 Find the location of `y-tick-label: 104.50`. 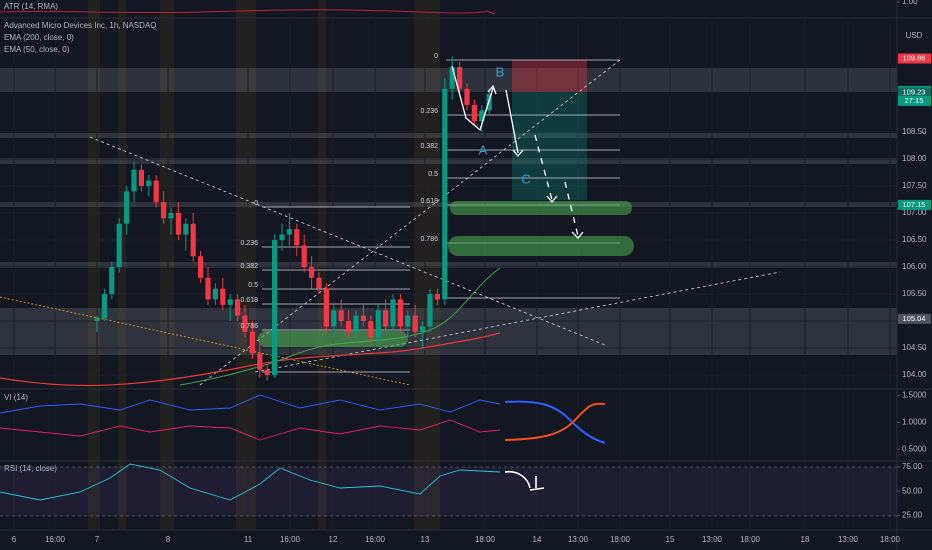

y-tick-label: 104.50 is located at coordinates (914, 347).